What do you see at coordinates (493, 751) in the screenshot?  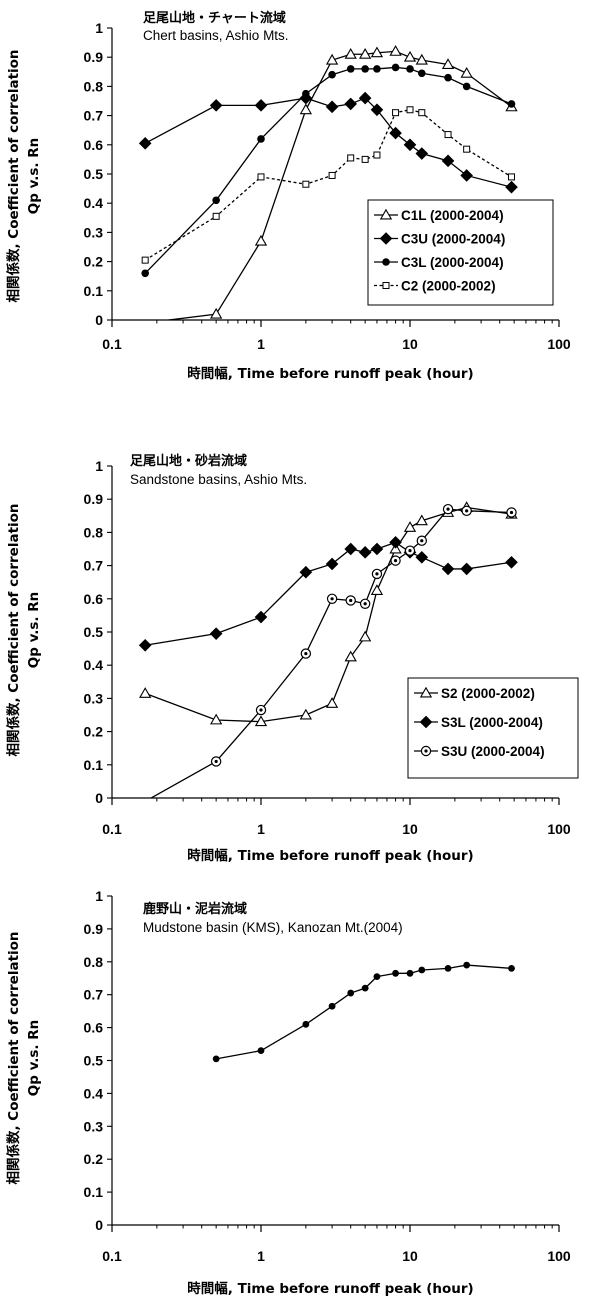 I see `legend-label: S3U (2000-2004)` at bounding box center [493, 751].